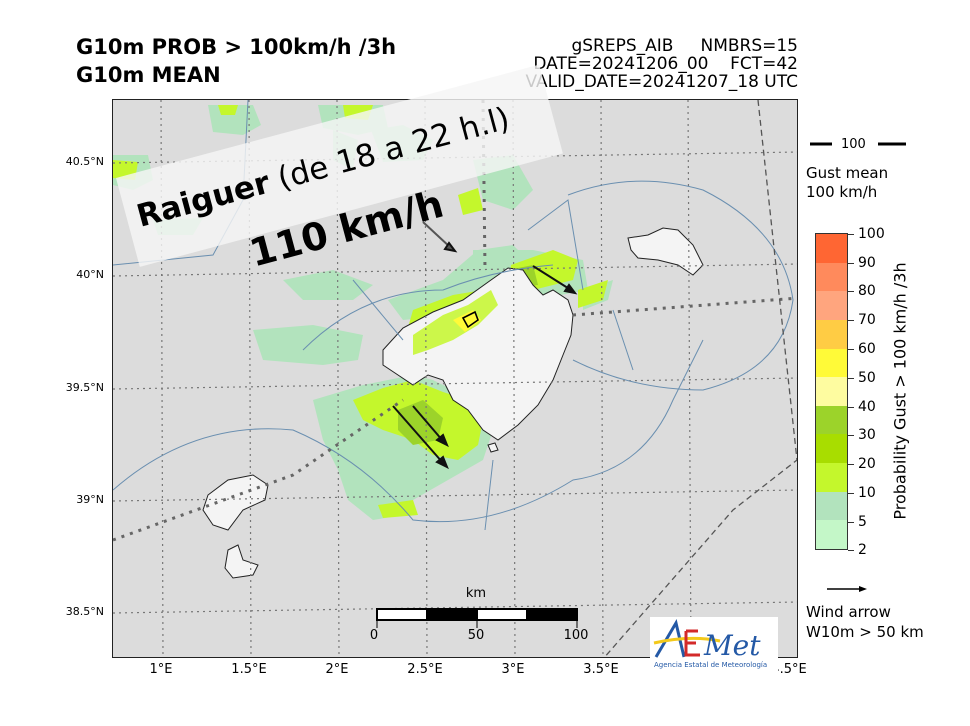 This screenshot has height=726, width=970. What do you see at coordinates (84, 387) in the screenshot?
I see `lat-label: 39.5°N` at bounding box center [84, 387].